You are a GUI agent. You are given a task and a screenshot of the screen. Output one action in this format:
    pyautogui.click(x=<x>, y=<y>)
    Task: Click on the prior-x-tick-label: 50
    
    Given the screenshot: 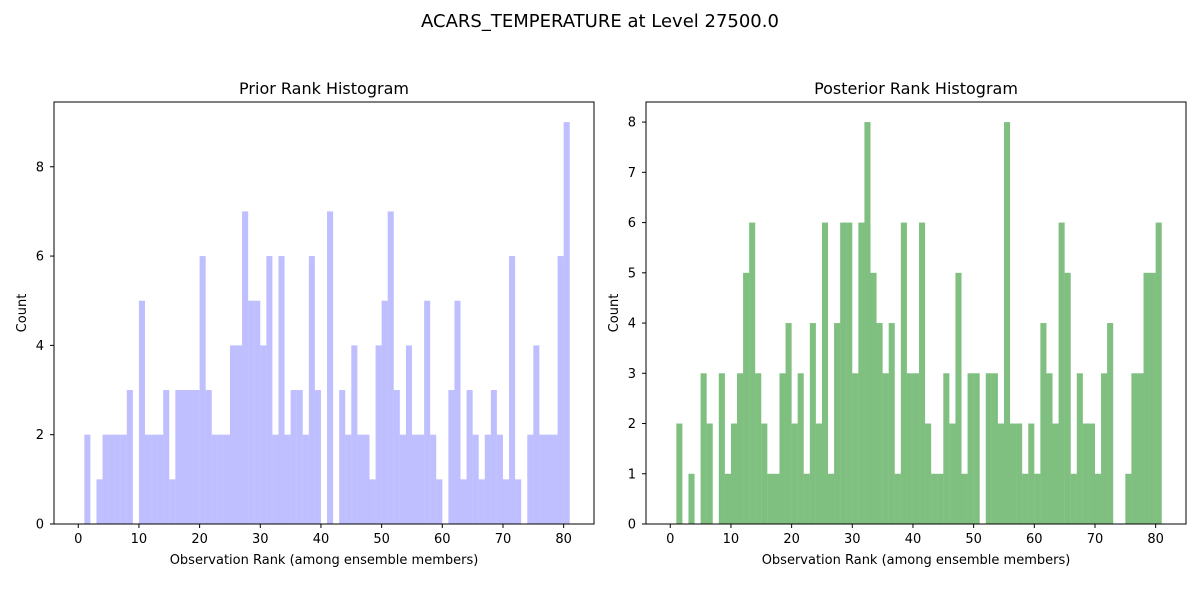 What is the action you would take?
    pyautogui.click(x=381, y=539)
    